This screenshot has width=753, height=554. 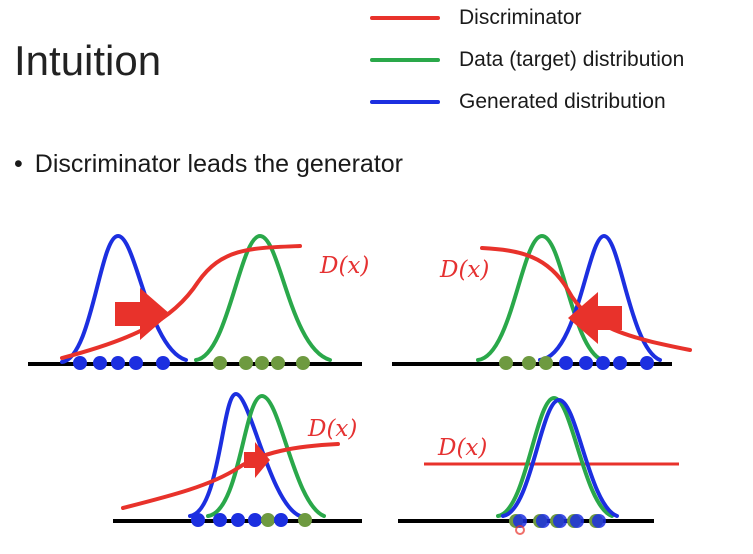 I want to click on panel-bottom-right: D(x), so click(x=538, y=465).